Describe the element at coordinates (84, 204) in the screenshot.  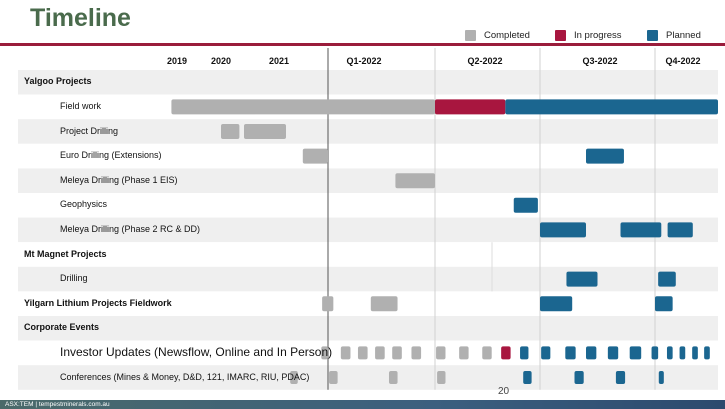
I see `task-label: Geophysics` at that location.